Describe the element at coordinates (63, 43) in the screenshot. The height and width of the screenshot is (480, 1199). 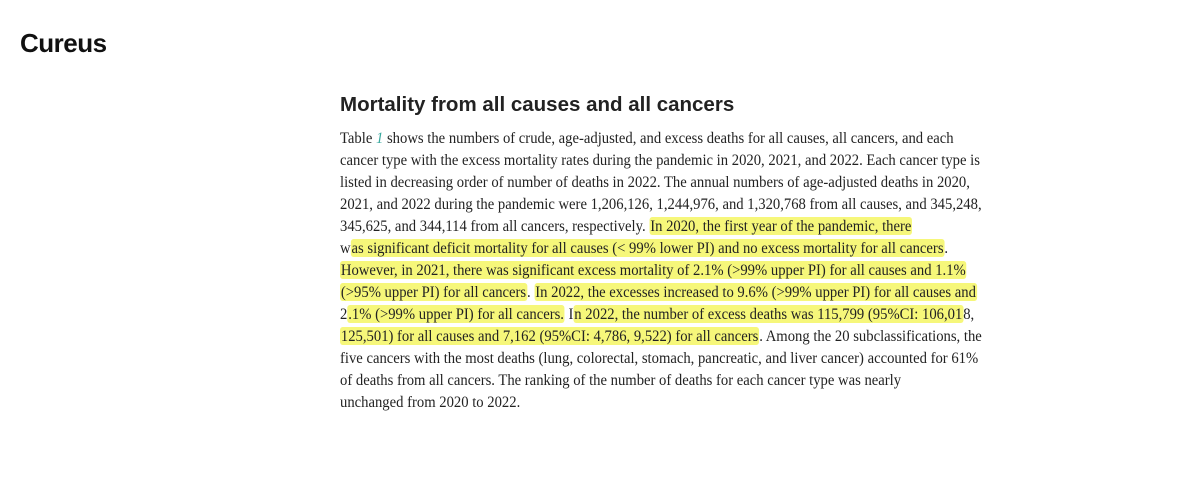
I see `cureus-logo: Cureus` at that location.